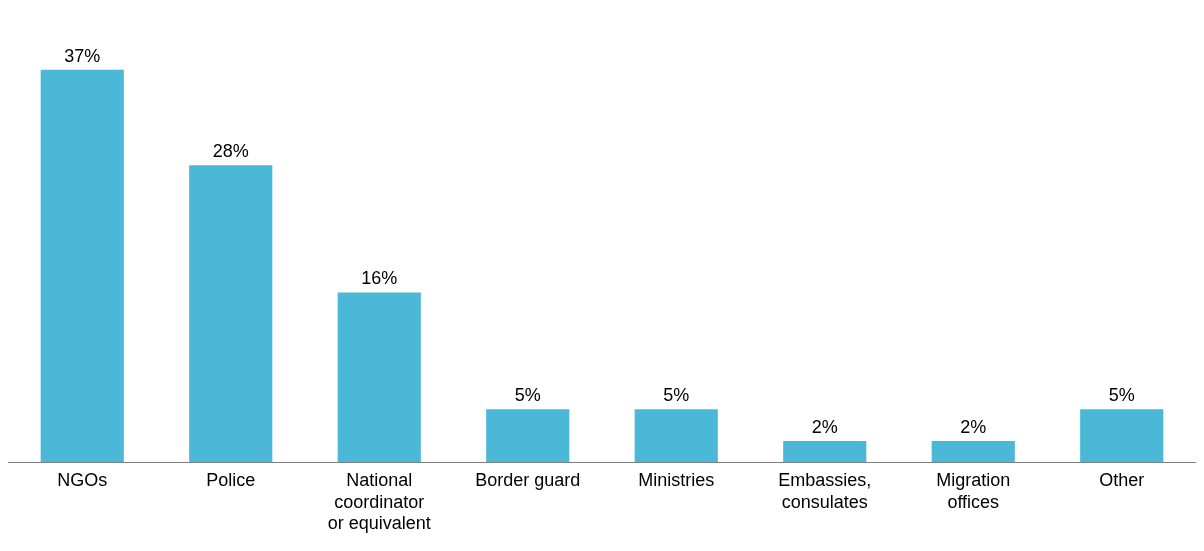  I want to click on data-label: 37%, so click(82, 55).